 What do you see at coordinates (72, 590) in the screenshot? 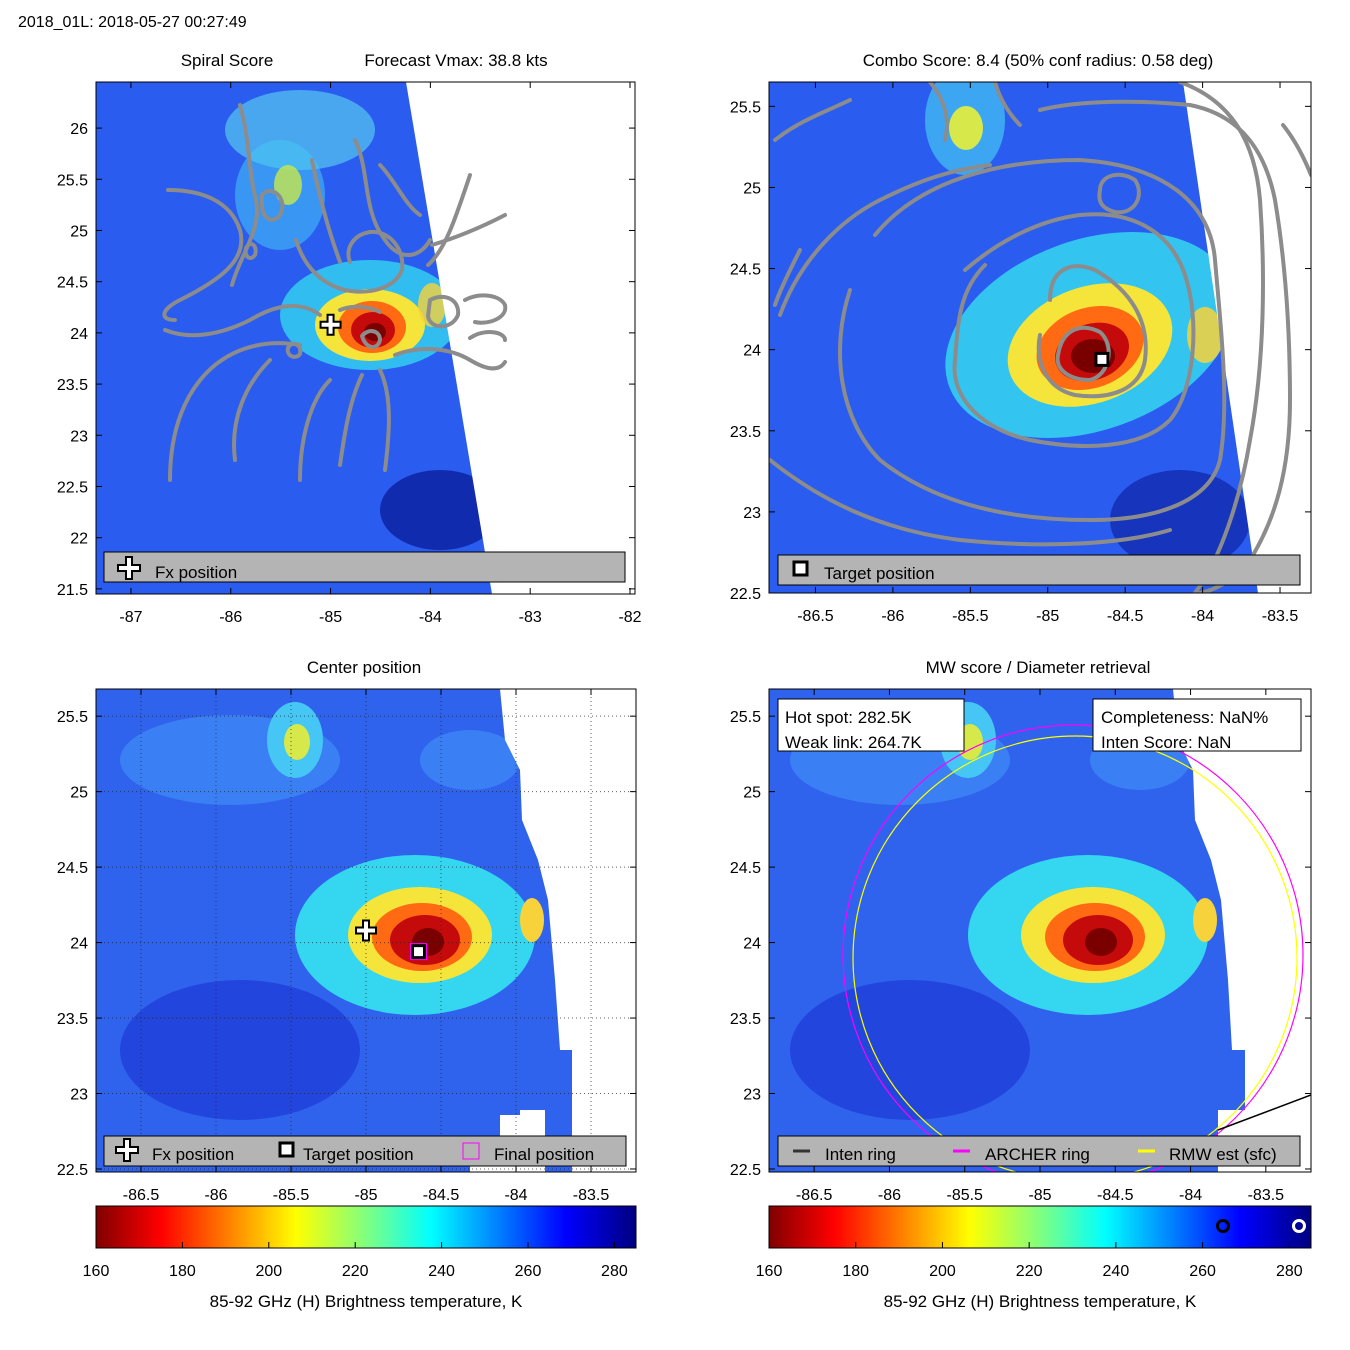
I see `y-tick-label: 21.5` at bounding box center [72, 590].